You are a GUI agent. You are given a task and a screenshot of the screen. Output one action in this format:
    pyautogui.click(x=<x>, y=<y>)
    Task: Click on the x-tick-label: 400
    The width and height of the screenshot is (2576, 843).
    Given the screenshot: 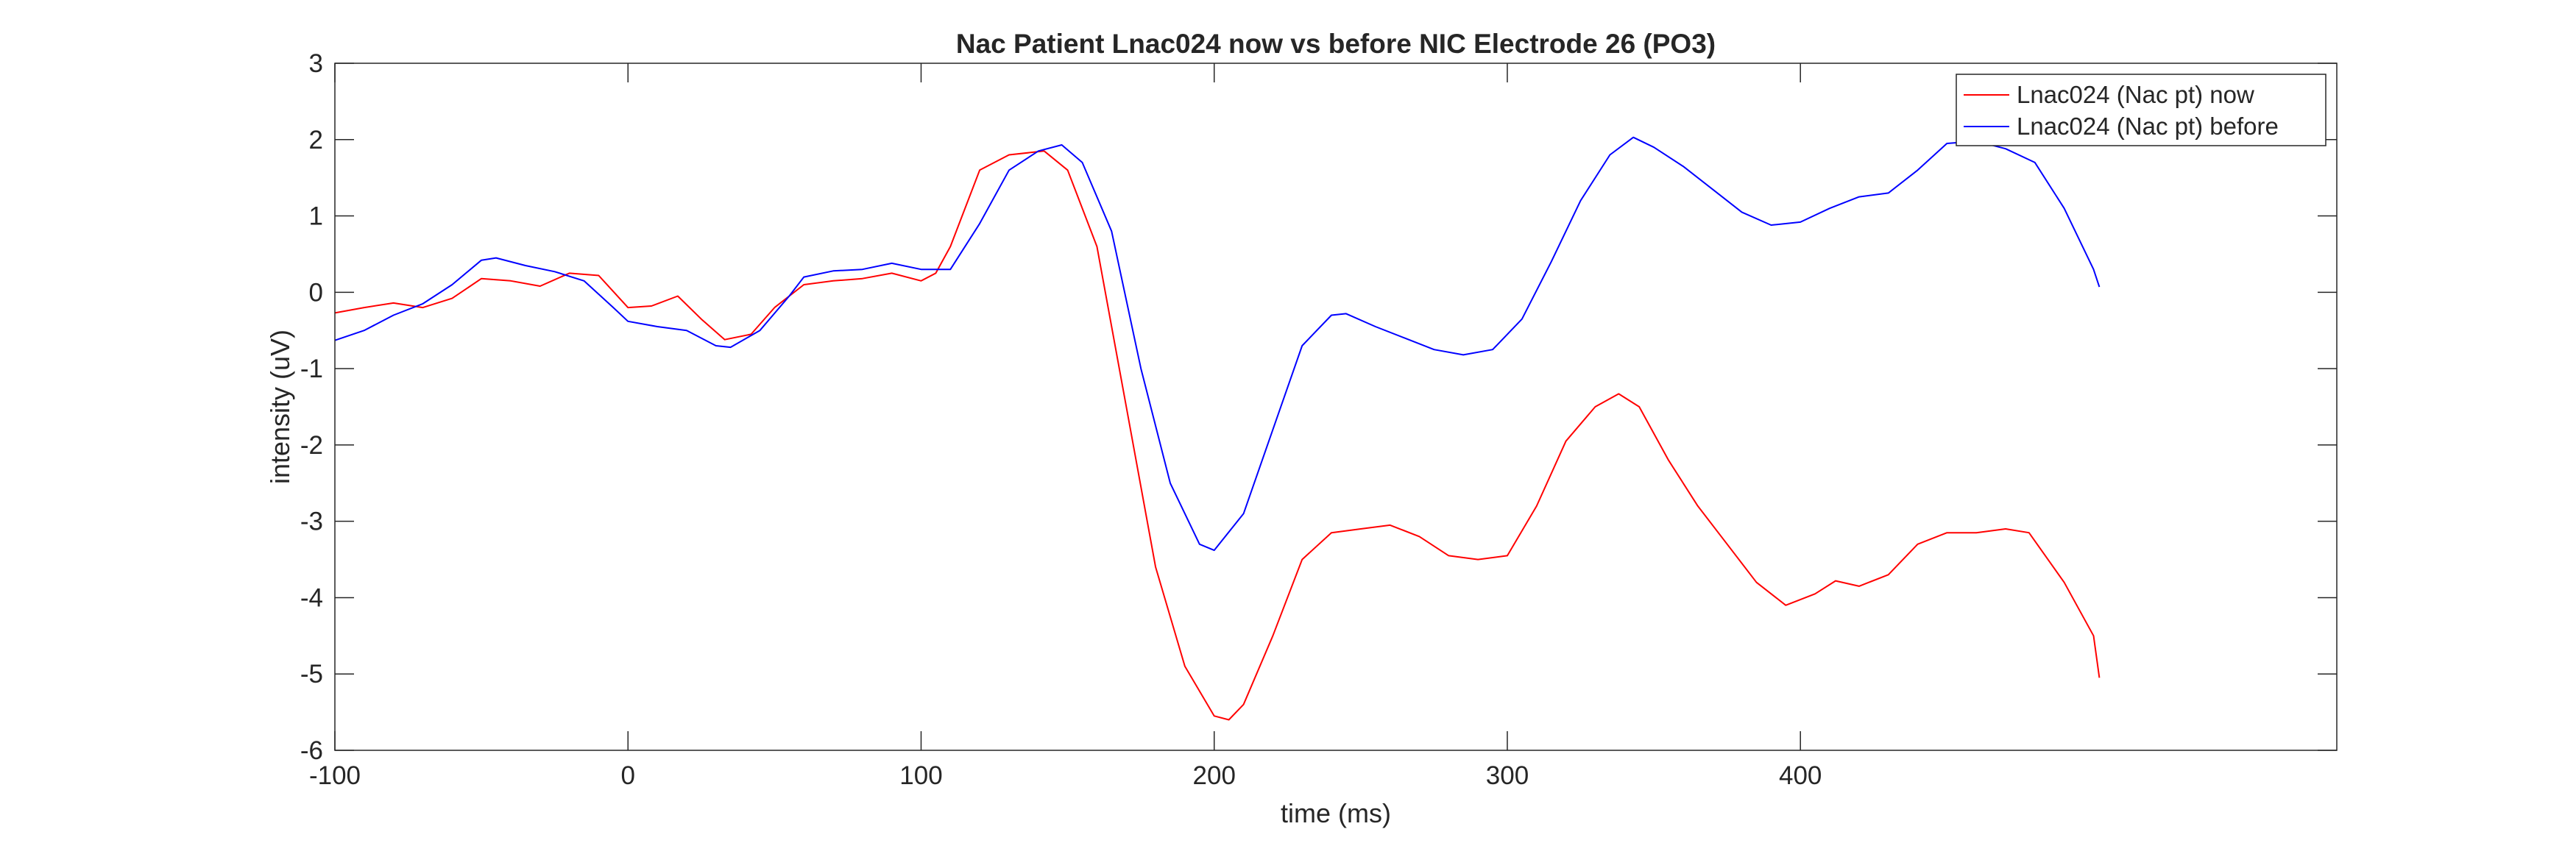 What is the action you would take?
    pyautogui.click(x=1800, y=775)
    